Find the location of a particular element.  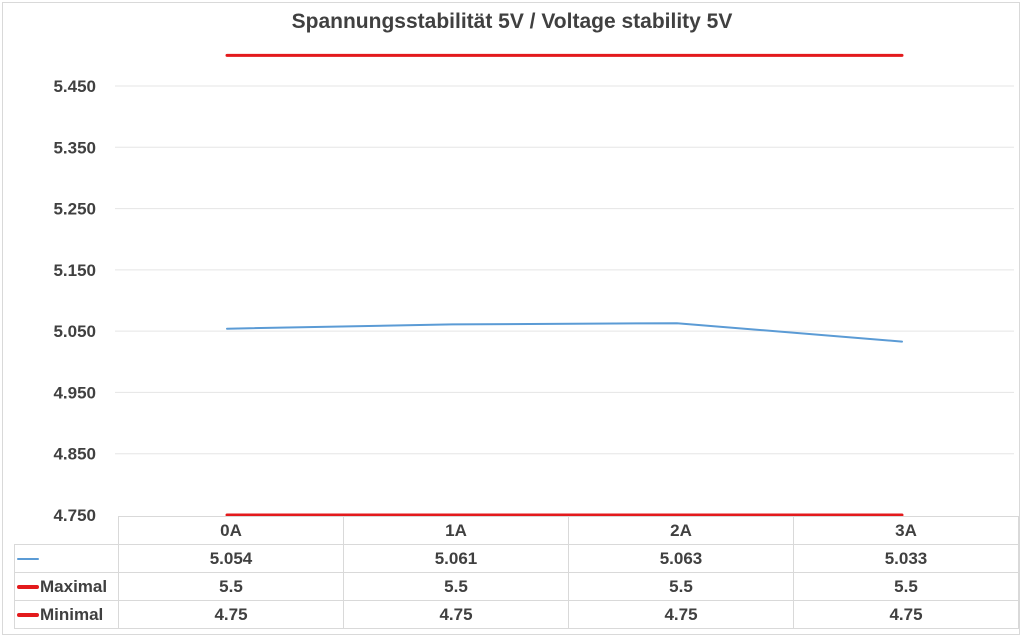

series-key-cell: Maximal is located at coordinates (66, 586).